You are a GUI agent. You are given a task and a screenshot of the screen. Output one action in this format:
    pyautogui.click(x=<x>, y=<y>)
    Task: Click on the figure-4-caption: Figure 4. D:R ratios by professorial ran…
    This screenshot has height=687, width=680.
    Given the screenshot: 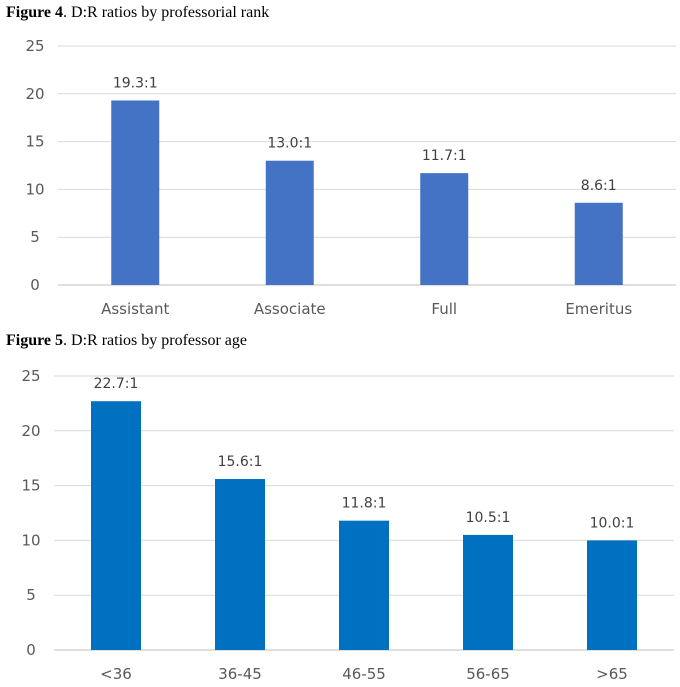 What is the action you would take?
    pyautogui.click(x=137, y=13)
    